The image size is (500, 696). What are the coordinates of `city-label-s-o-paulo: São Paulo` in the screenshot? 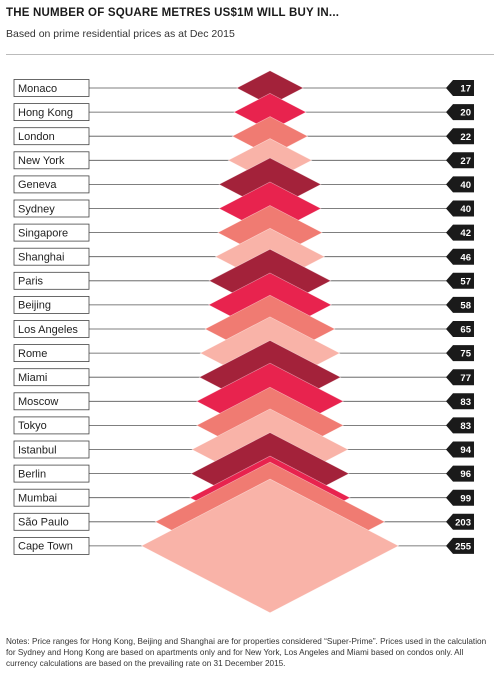 It's located at (51, 521).